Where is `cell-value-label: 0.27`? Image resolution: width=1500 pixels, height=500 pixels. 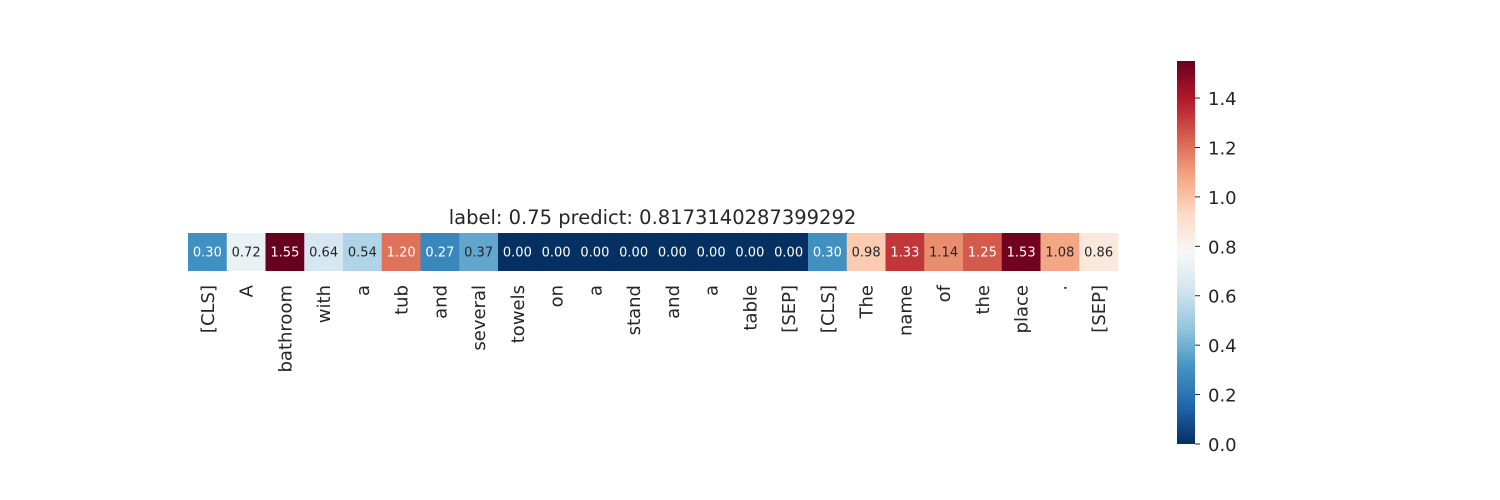
cell-value-label: 0.27 is located at coordinates (439, 253).